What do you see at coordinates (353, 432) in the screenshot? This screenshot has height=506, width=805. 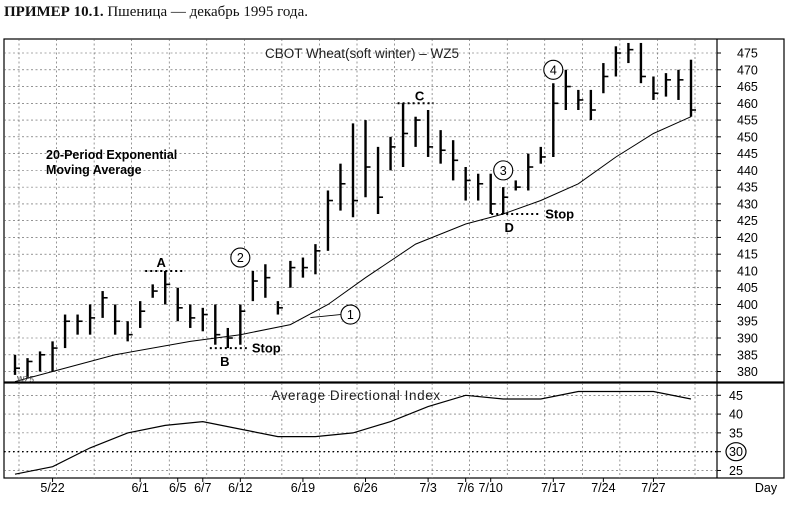 I see `adx-line` at bounding box center [353, 432].